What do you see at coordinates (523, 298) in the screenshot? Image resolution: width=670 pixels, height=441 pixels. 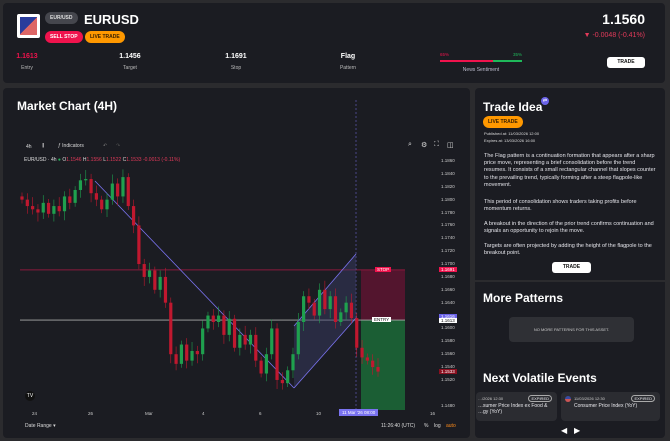 I see `more-patterns-title: More Patterns` at bounding box center [523, 298].